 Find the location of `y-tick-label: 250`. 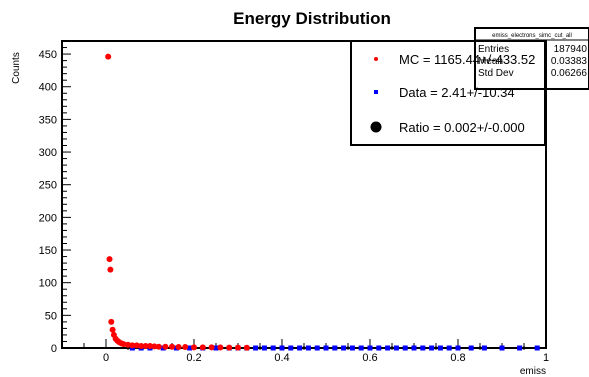

y-tick-label: 250 is located at coordinates (48, 186).